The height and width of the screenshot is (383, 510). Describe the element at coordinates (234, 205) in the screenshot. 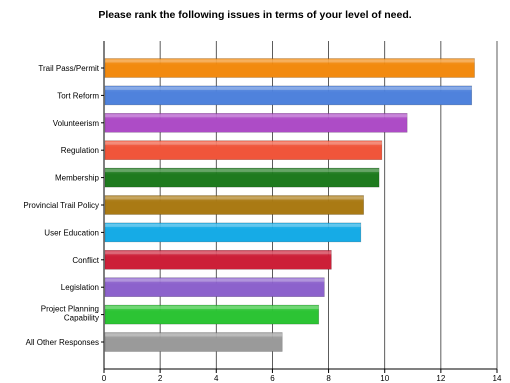

I see `bar-provincial-trail-policy` at that location.